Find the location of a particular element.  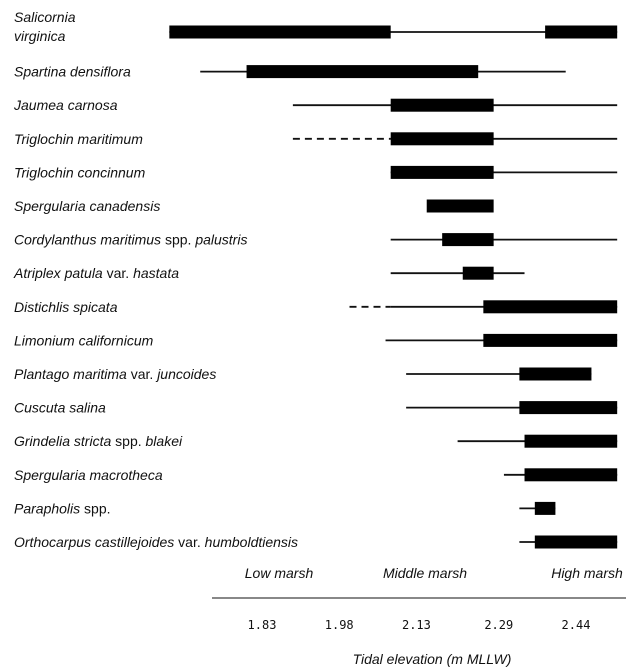

species-label-part: humboldtiensis is located at coordinates (251, 542).